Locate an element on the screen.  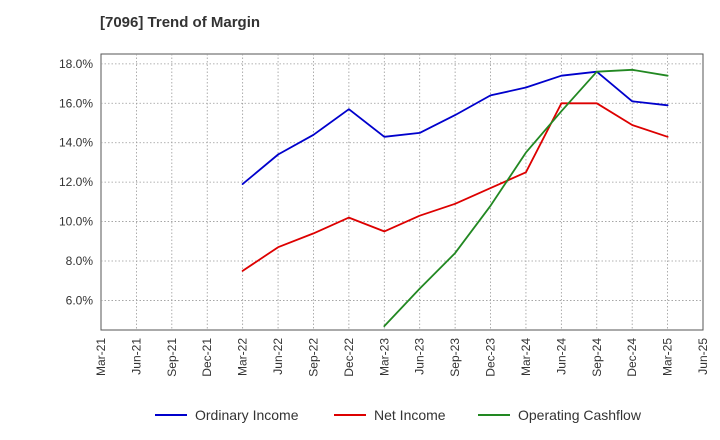
x-tick-label: Jun-24 is located at coordinates (561, 356).